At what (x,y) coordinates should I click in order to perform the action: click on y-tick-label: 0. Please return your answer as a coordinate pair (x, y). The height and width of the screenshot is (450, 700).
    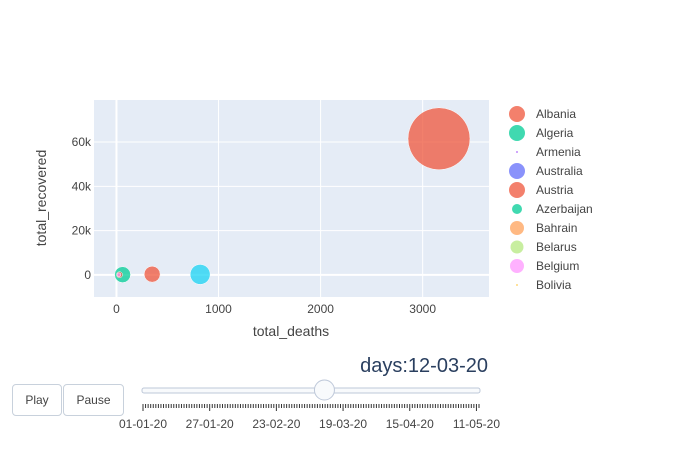
    Looking at the image, I should click on (87, 275).